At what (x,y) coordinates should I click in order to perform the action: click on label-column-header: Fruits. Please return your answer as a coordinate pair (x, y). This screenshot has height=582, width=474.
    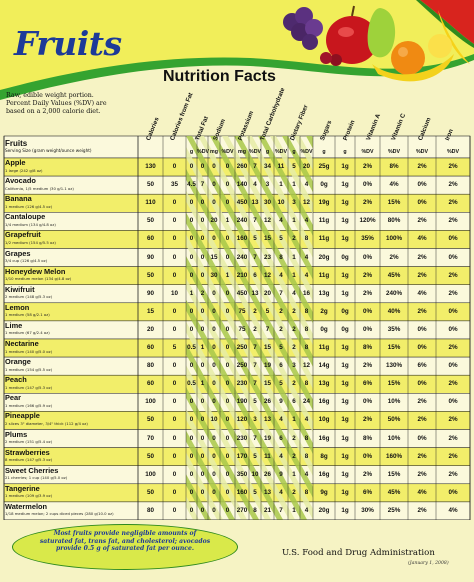
    Looking at the image, I should click on (16, 143).